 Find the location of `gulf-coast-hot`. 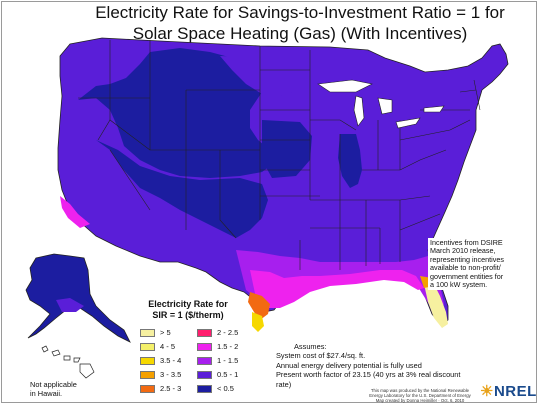

gulf-coast-hot is located at coordinates (337, 289).